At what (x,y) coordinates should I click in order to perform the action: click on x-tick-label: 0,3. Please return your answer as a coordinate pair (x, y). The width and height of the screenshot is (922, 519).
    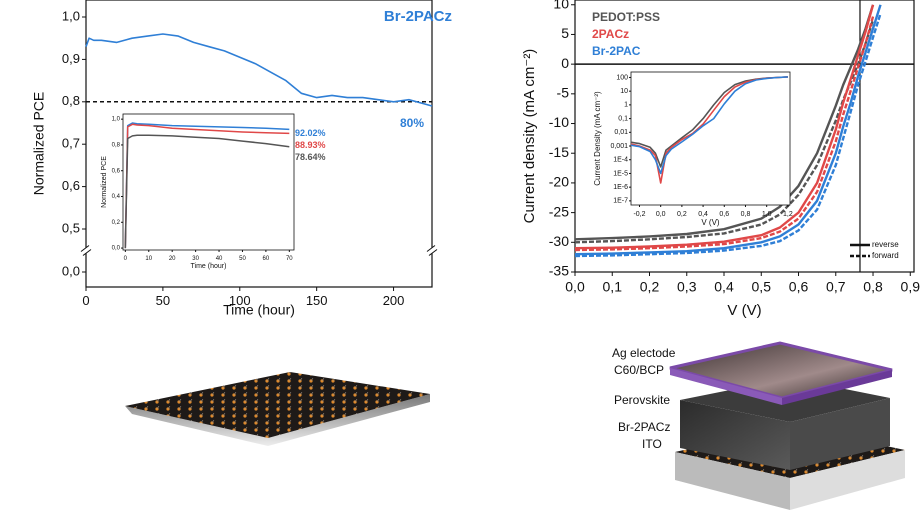
    Looking at the image, I should click on (687, 286).